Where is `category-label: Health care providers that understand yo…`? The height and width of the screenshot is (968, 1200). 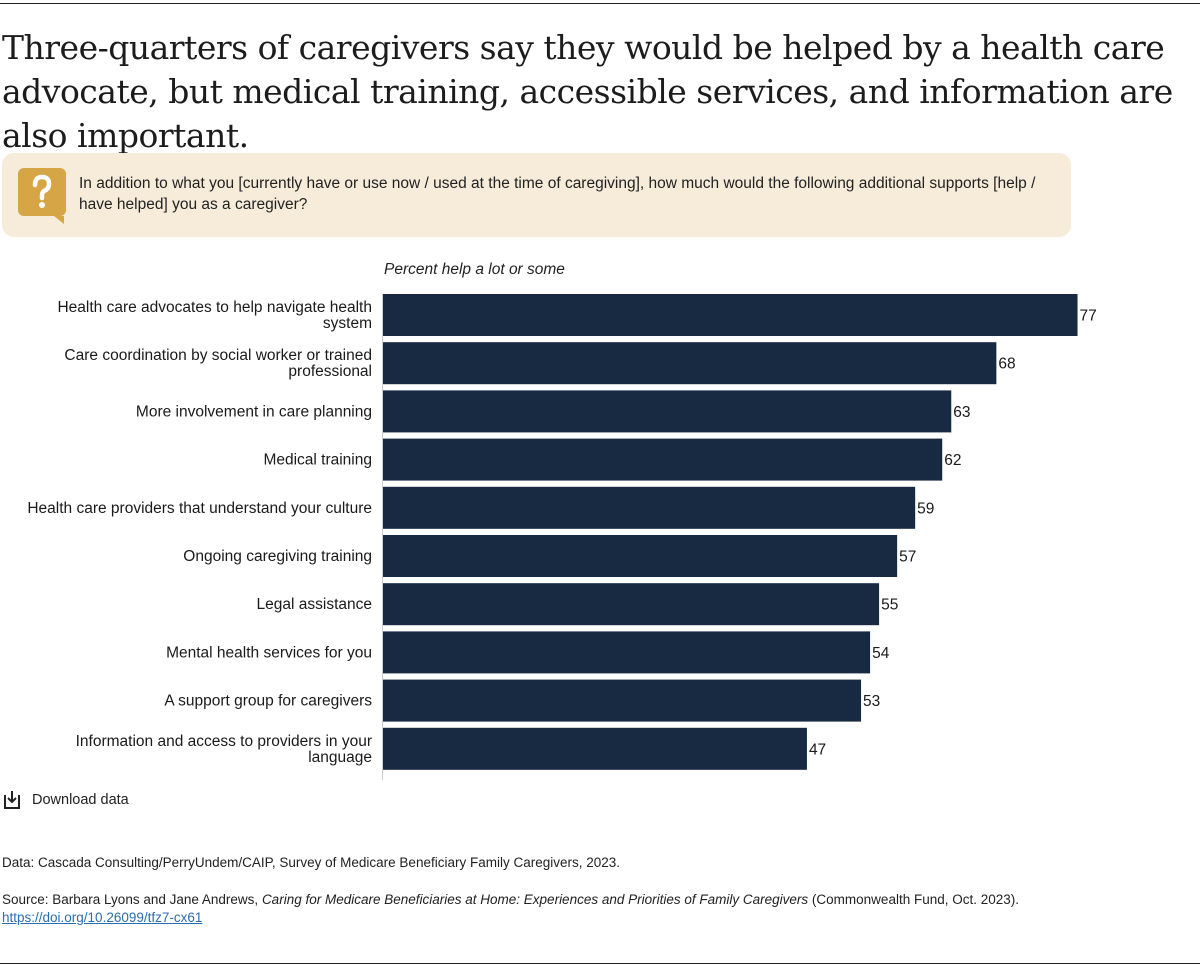 category-label: Health care providers that understand yo… is located at coordinates (199, 508).